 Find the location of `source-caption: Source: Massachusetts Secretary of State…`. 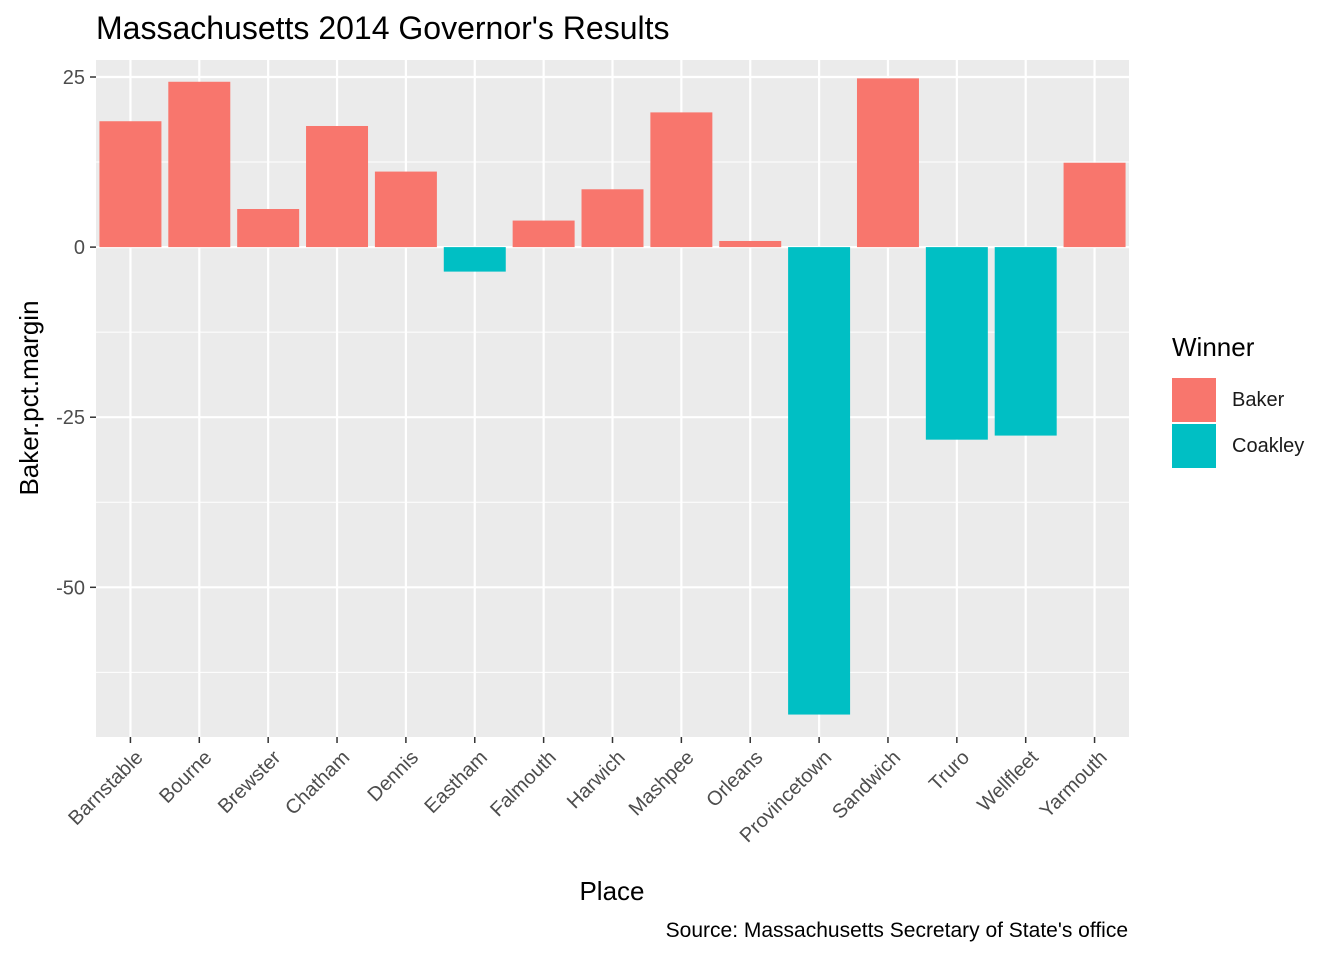

source-caption: Source: Massachusetts Secretary of State… is located at coordinates (896, 930).